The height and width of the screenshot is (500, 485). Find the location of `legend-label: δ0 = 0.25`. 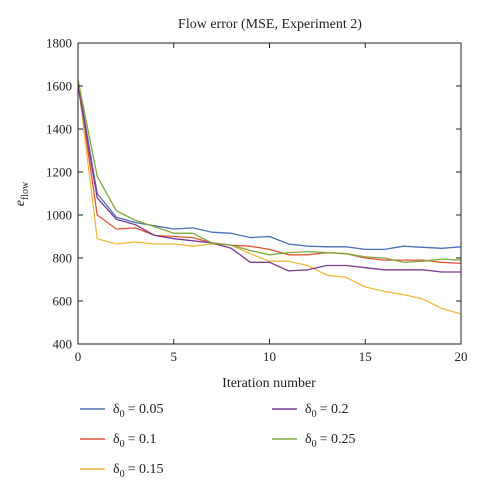

legend-label: δ0 = 0.25 is located at coordinates (330, 441).